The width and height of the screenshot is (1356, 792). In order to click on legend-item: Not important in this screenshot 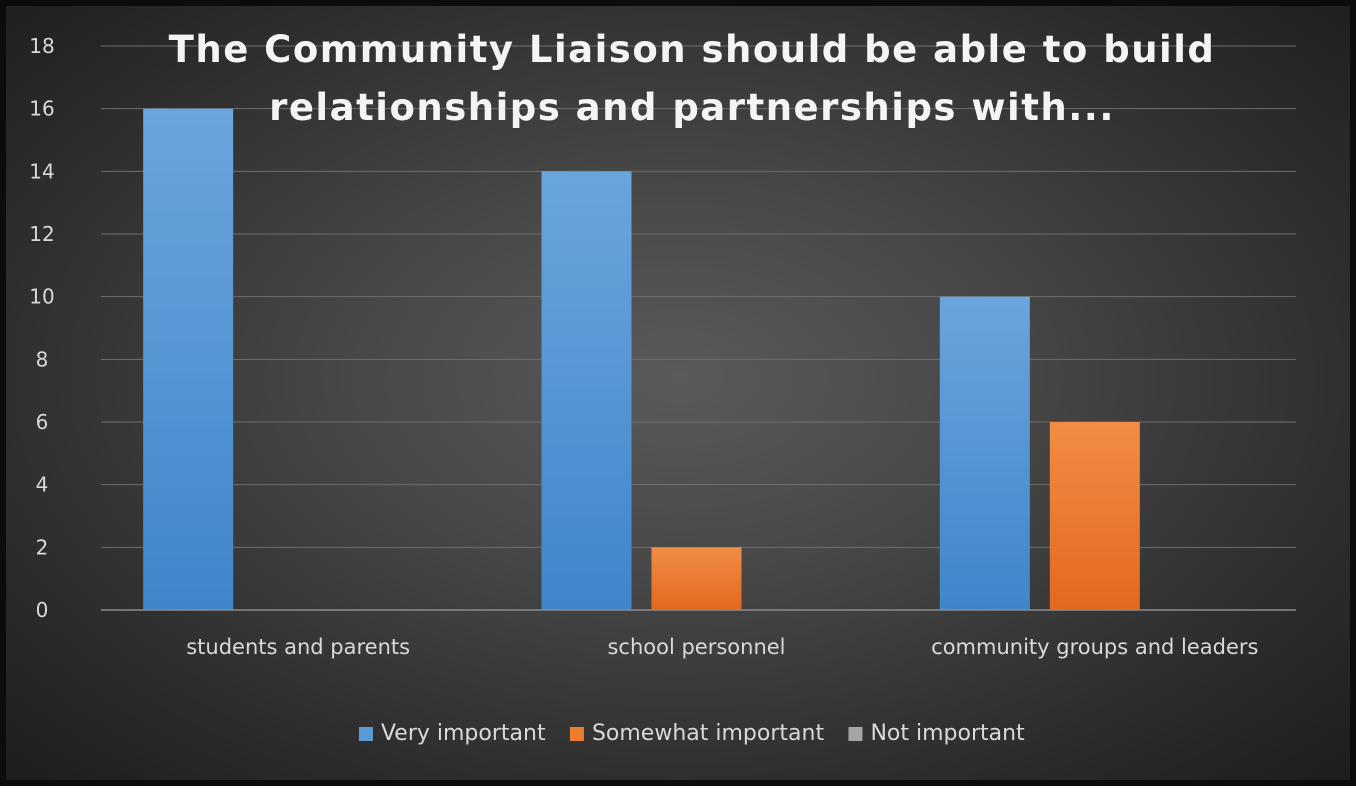, I will do `click(936, 733)`.